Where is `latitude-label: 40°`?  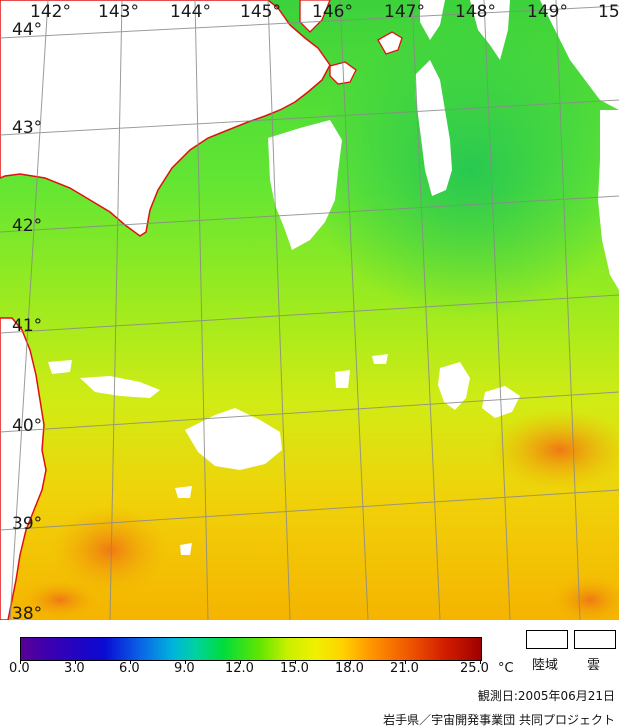 latitude-label: 40° is located at coordinates (27, 426).